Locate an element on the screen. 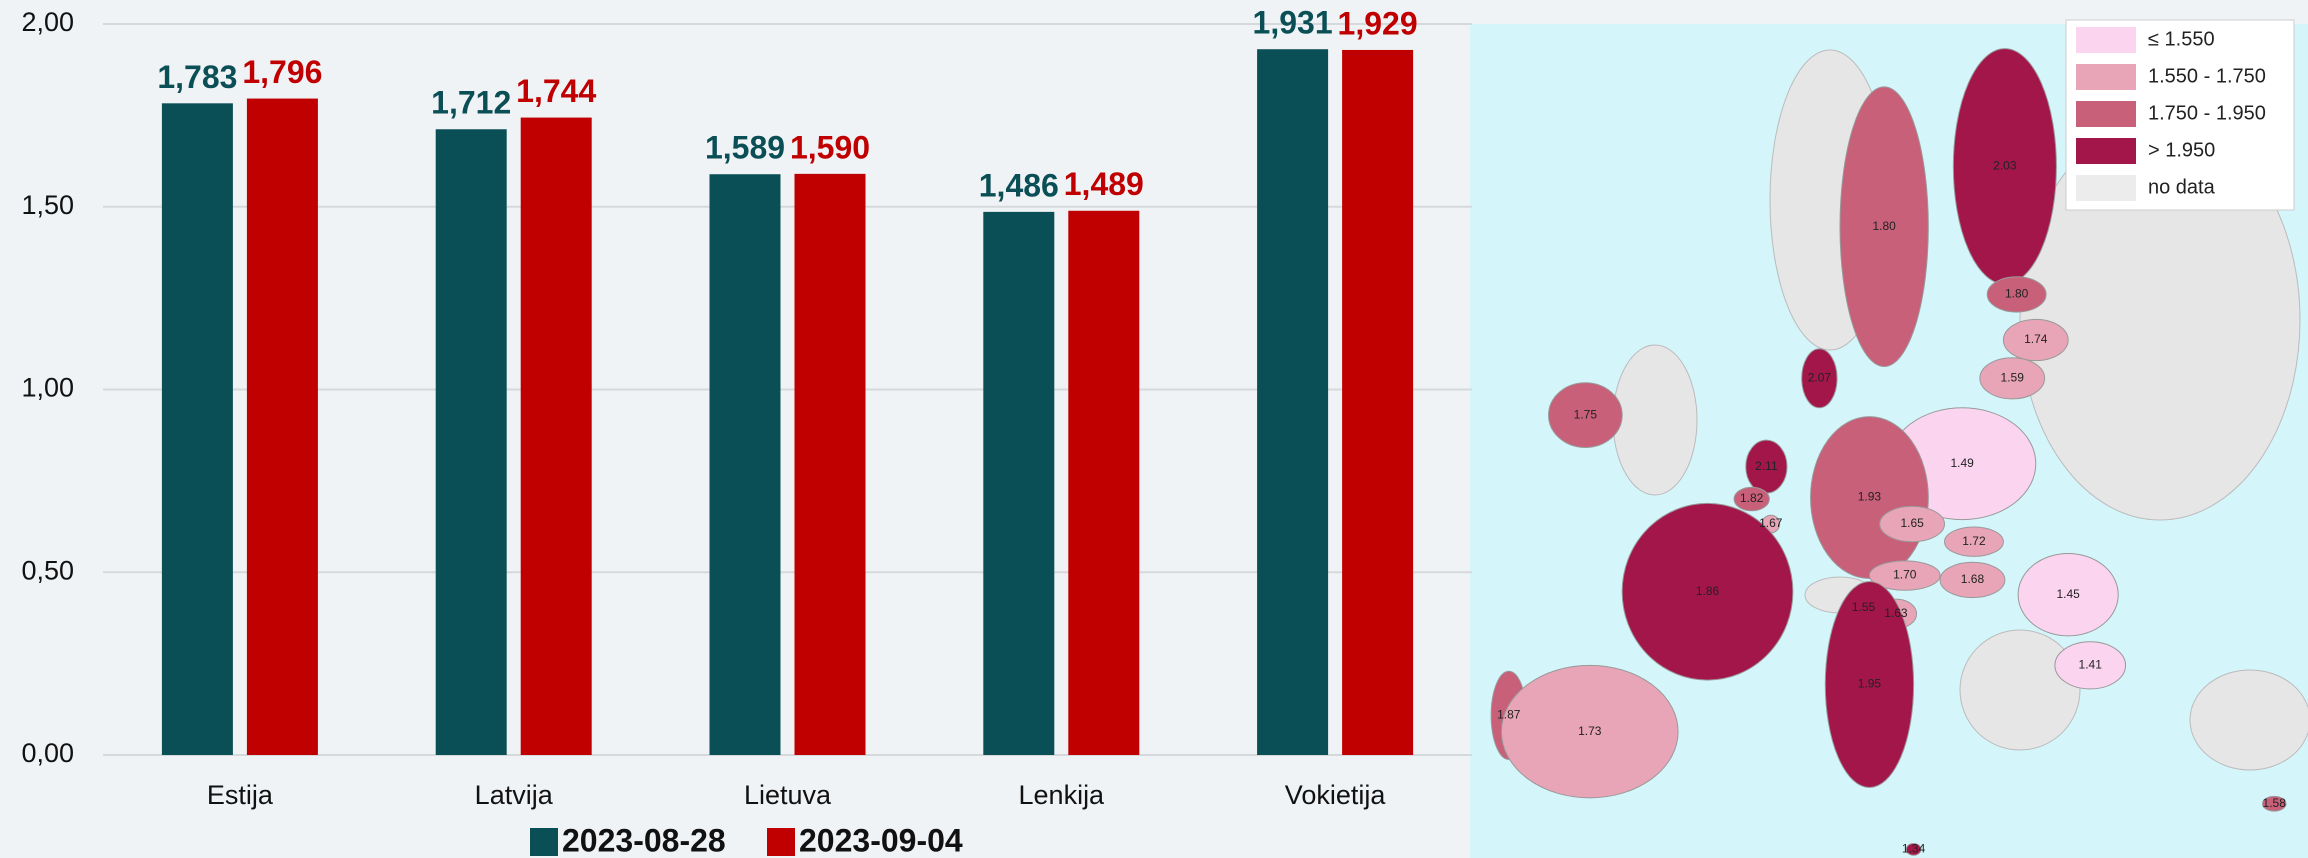 The height and width of the screenshot is (858, 2308). map-region-label: 1.75 is located at coordinates (1586, 414).